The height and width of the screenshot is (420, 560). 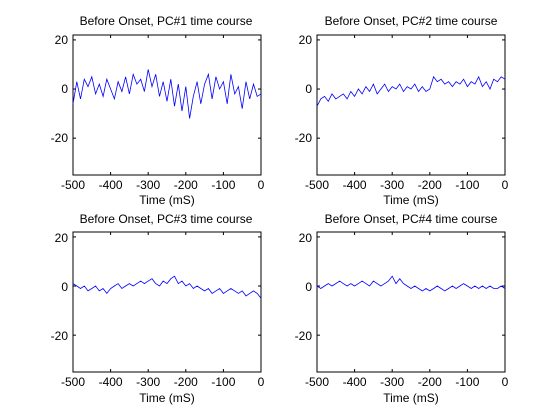 I want to click on subplot-title: Before Onset, PC#4 time course, so click(x=411, y=219).